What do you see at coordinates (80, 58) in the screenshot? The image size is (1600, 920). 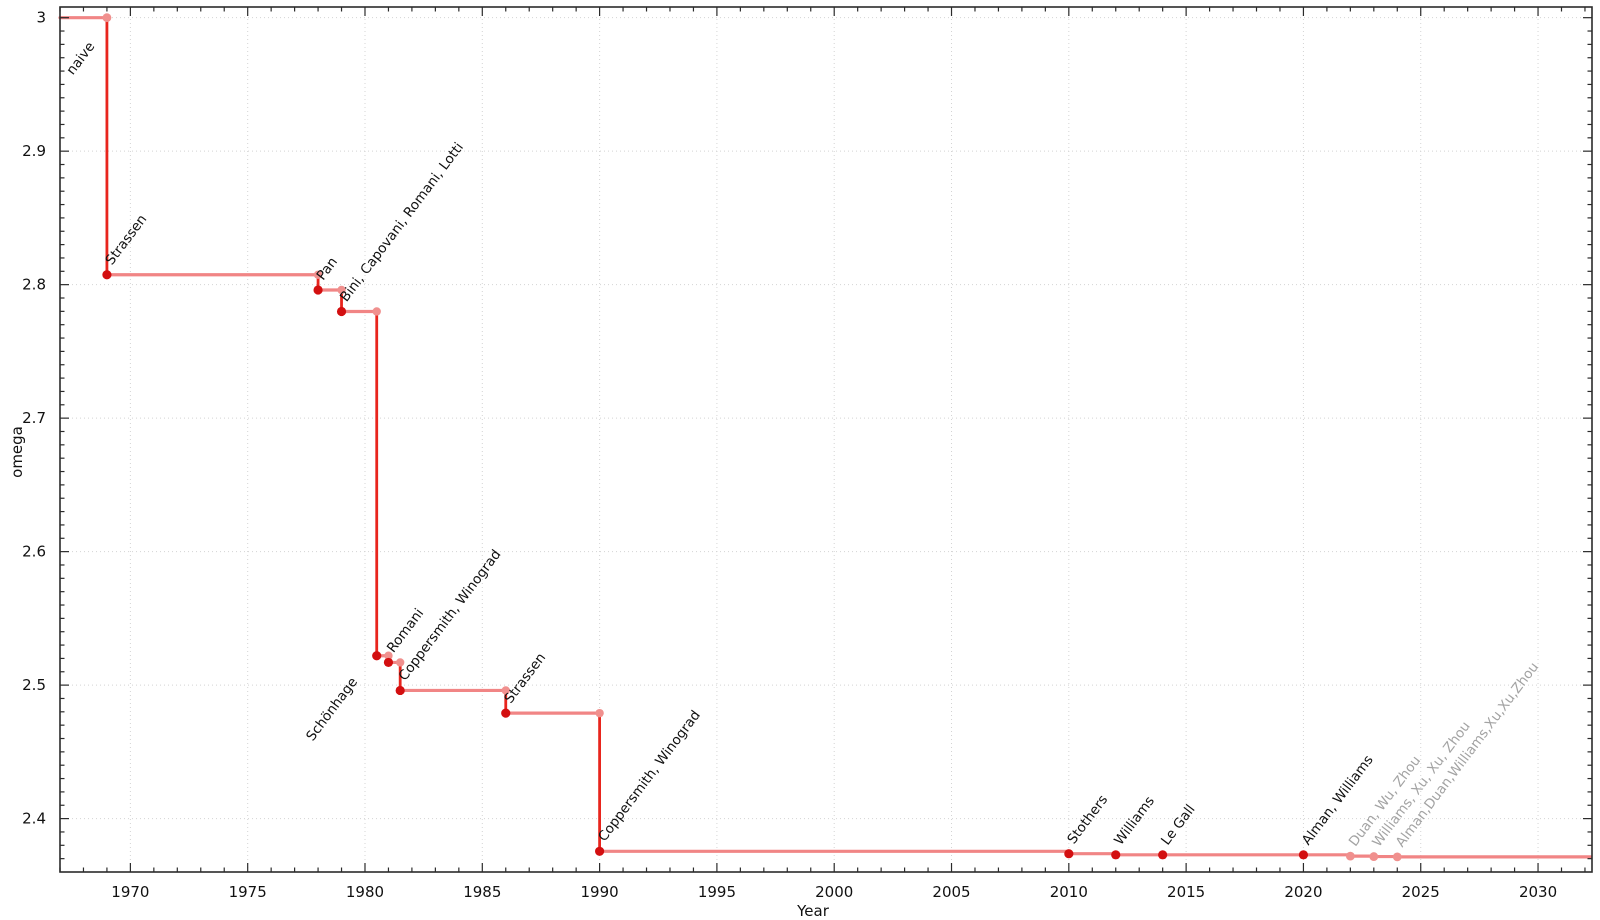 I see `point-label-naive: naive` at bounding box center [80, 58].